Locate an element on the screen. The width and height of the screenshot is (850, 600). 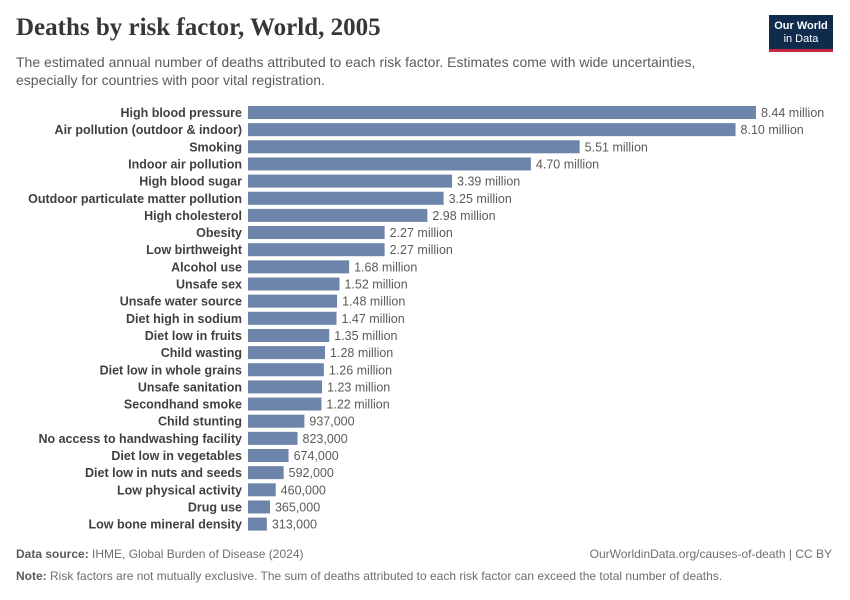
category-label: Air pollution (outdoor & indoor) is located at coordinates (148, 130).